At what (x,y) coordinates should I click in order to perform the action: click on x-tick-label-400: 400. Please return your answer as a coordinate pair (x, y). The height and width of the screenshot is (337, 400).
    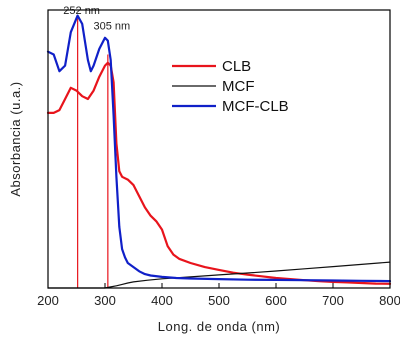
    Looking at the image, I should click on (162, 300).